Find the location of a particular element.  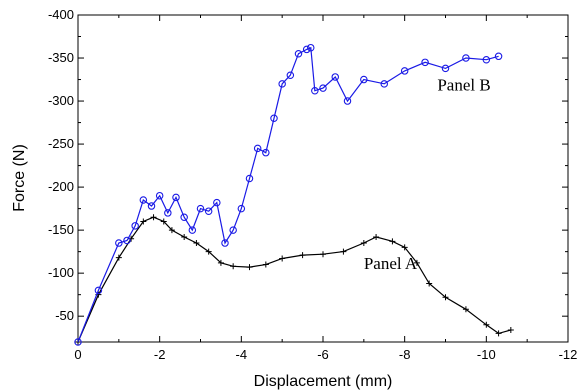

x-tick-label: -10 is located at coordinates (486, 354).